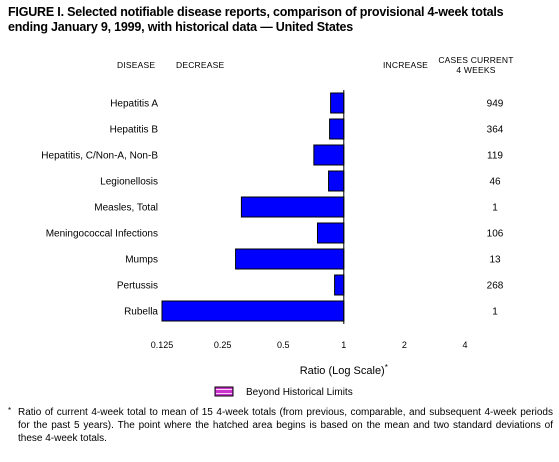 The height and width of the screenshot is (462, 559). Describe the element at coordinates (476, 70) in the screenshot. I see `cases-header-line2: 4 WEEKS` at that location.